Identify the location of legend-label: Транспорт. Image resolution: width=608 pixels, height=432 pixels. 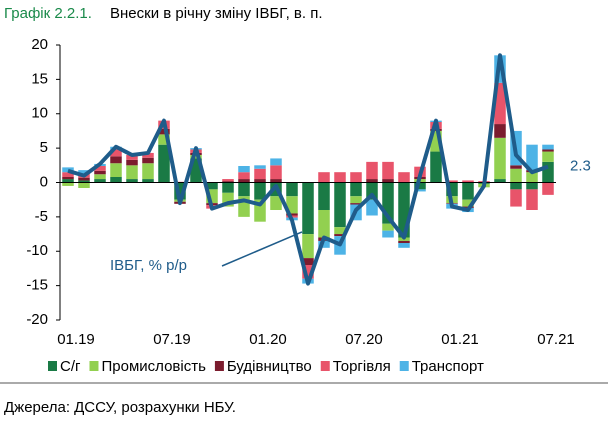
(448, 366).